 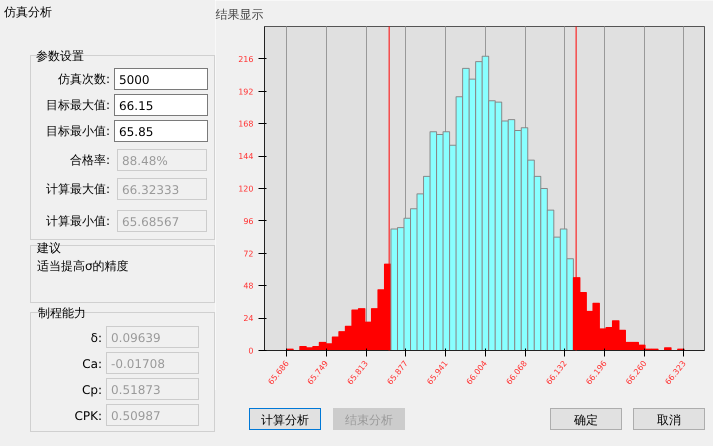 I want to click on text: 0.09639, so click(x=152, y=337).